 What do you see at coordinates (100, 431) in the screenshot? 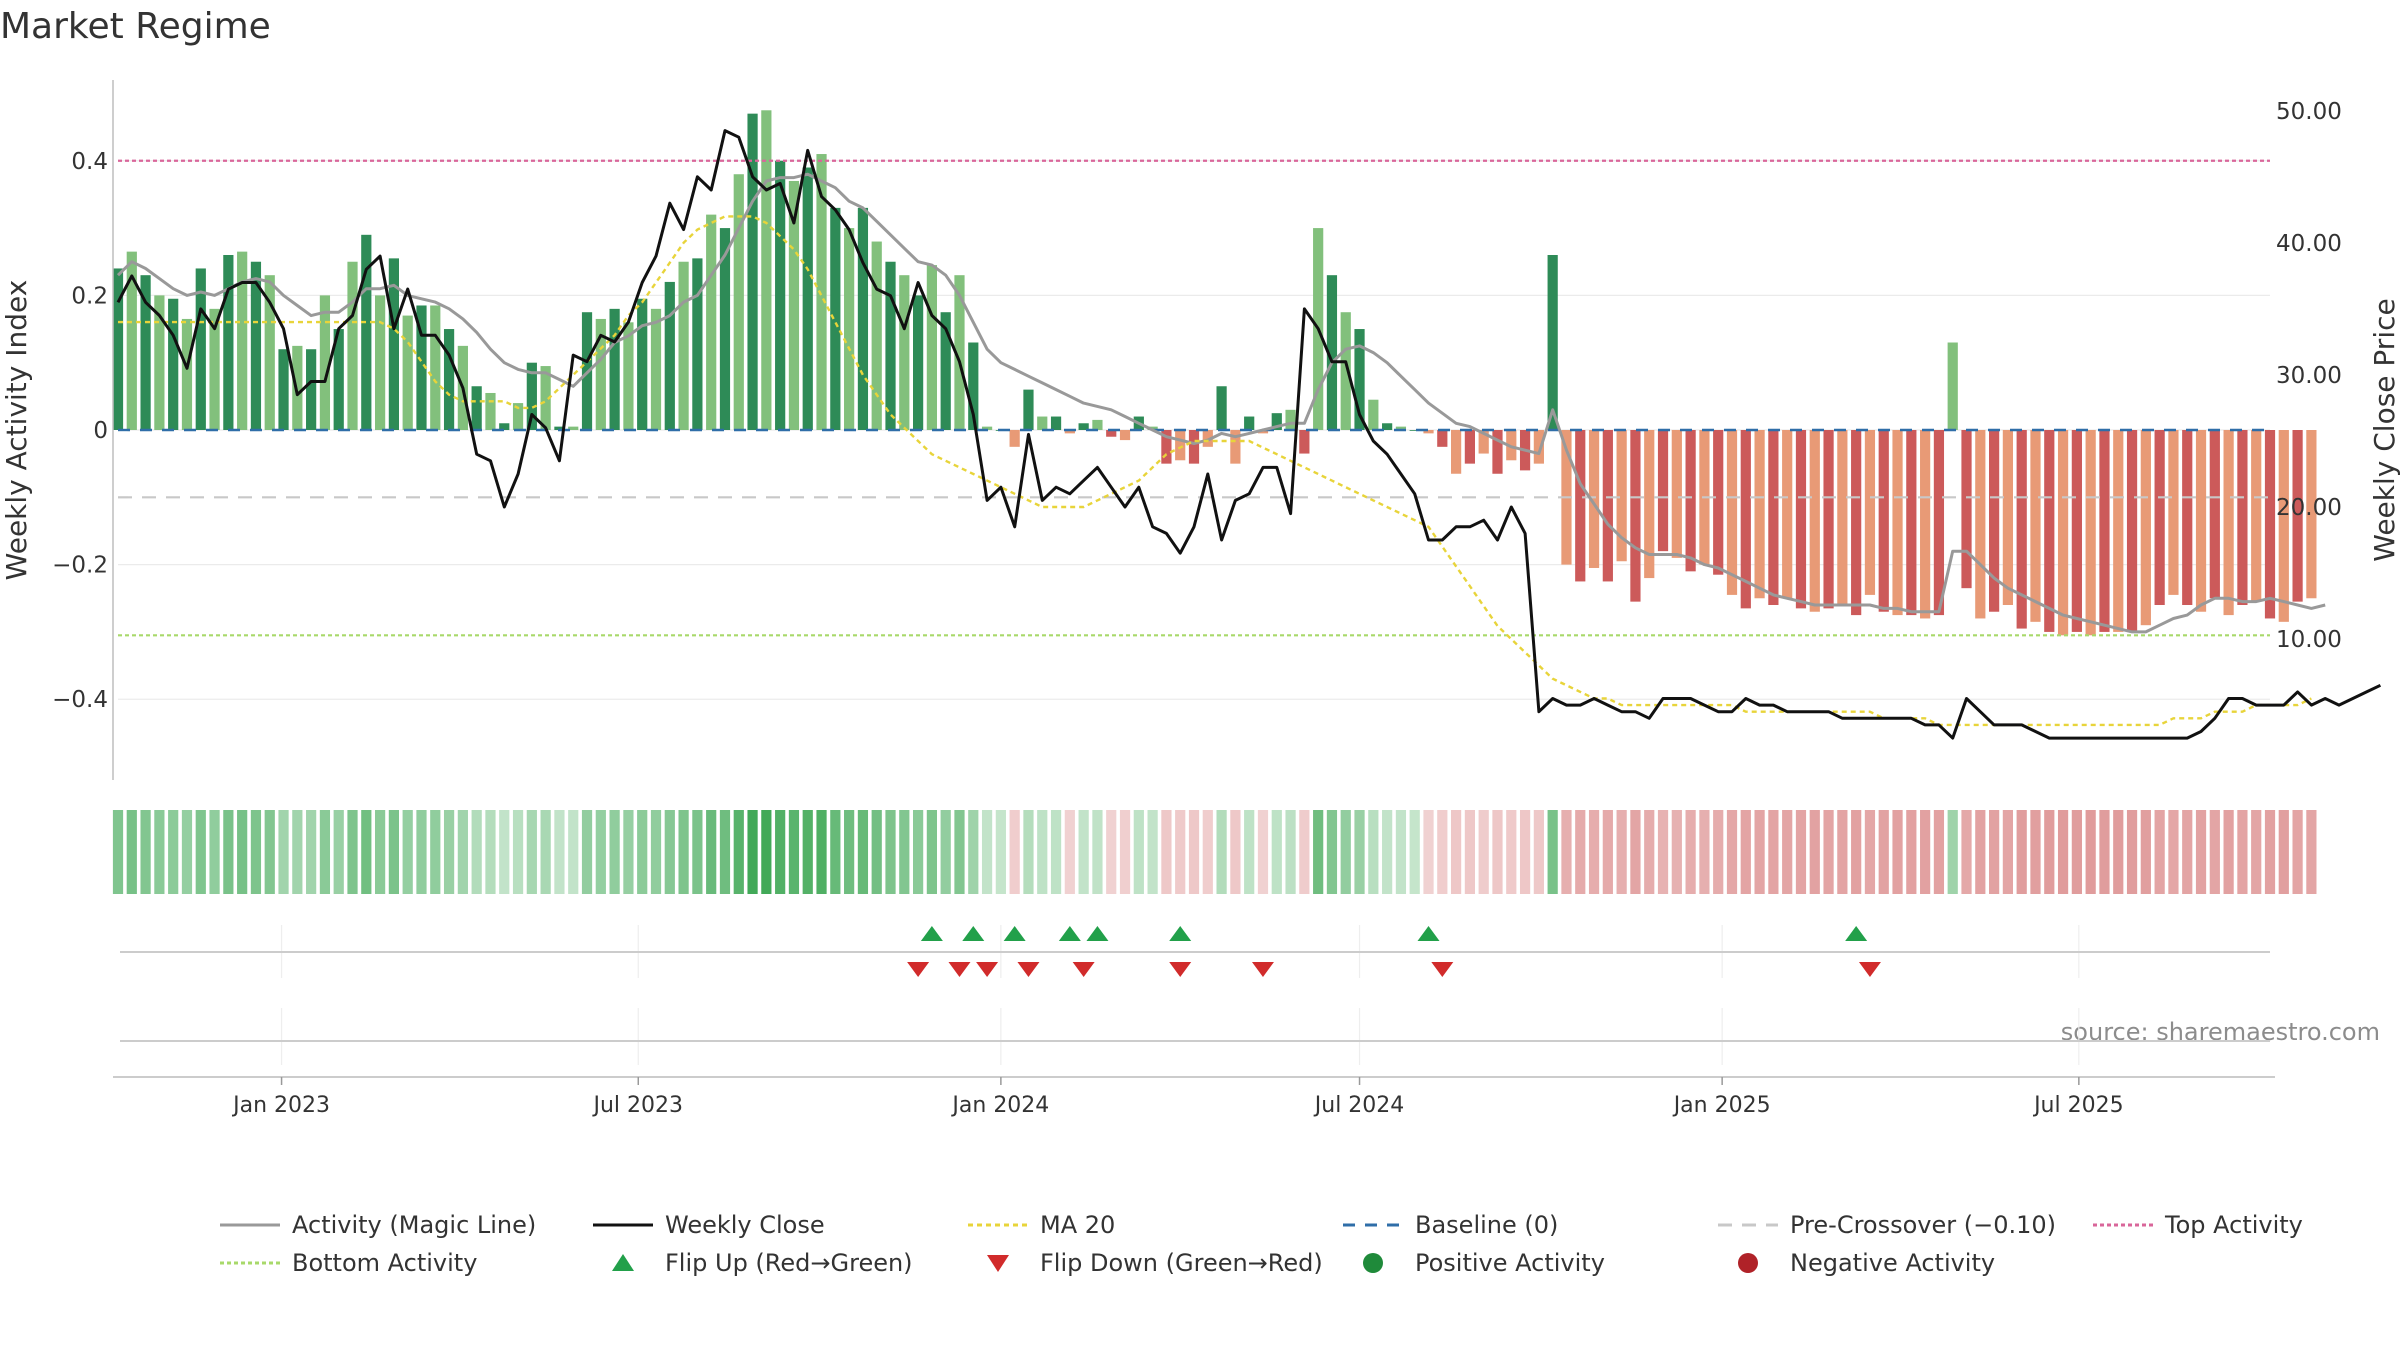
I see `y-tick-left: 0` at bounding box center [100, 431].